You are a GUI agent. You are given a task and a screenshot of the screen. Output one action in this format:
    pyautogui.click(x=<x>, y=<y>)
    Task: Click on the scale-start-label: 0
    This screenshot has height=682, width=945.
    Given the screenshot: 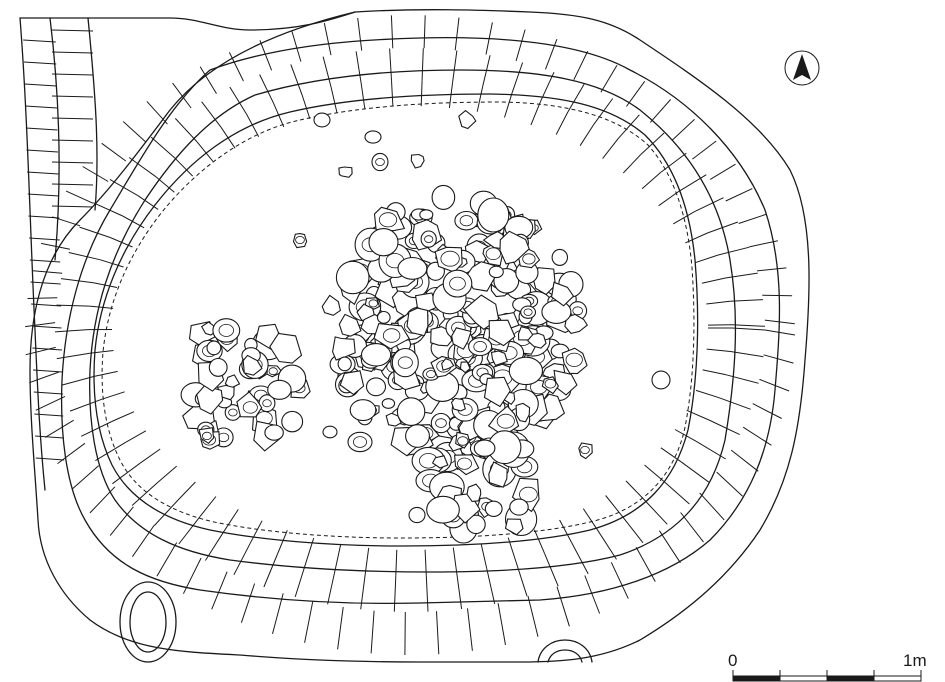 What is the action you would take?
    pyautogui.click(x=732, y=661)
    